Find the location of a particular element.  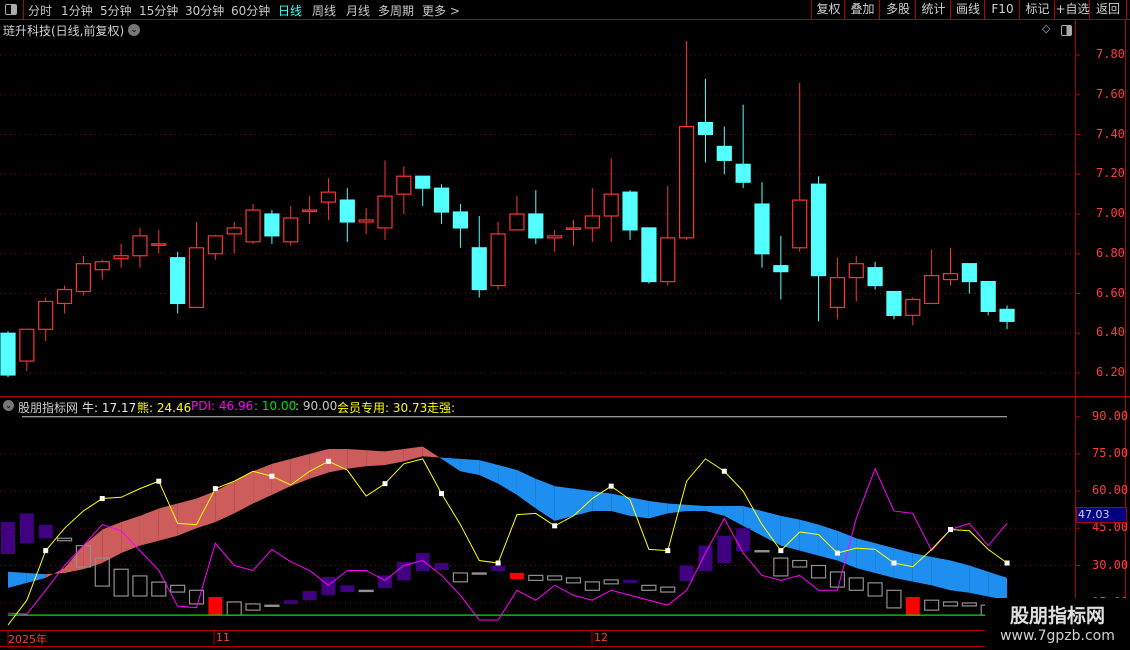

chevron-down-icon: ⌄ is located at coordinates (134, 30).